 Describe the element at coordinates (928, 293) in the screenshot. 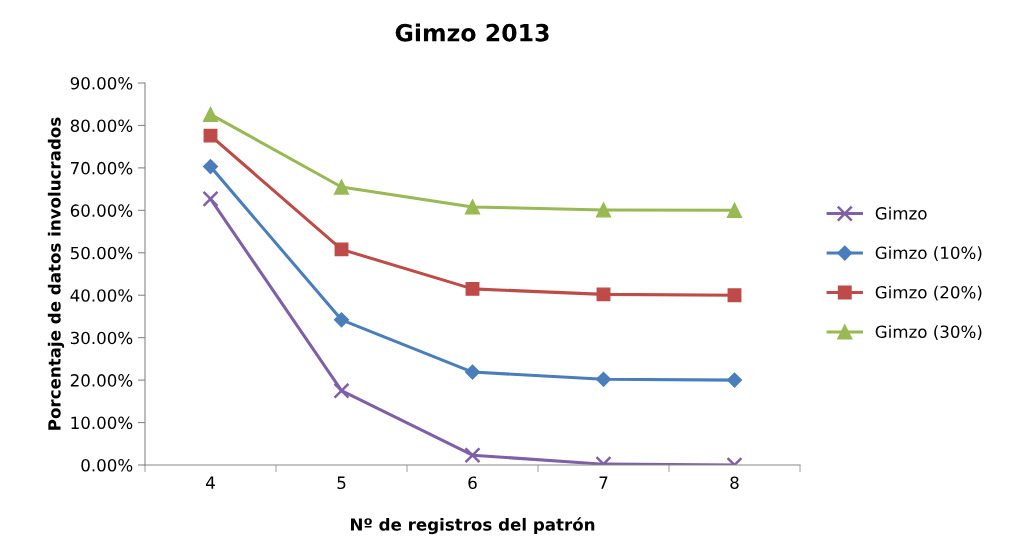

I see `legend-label: Gimzo (20%)` at that location.